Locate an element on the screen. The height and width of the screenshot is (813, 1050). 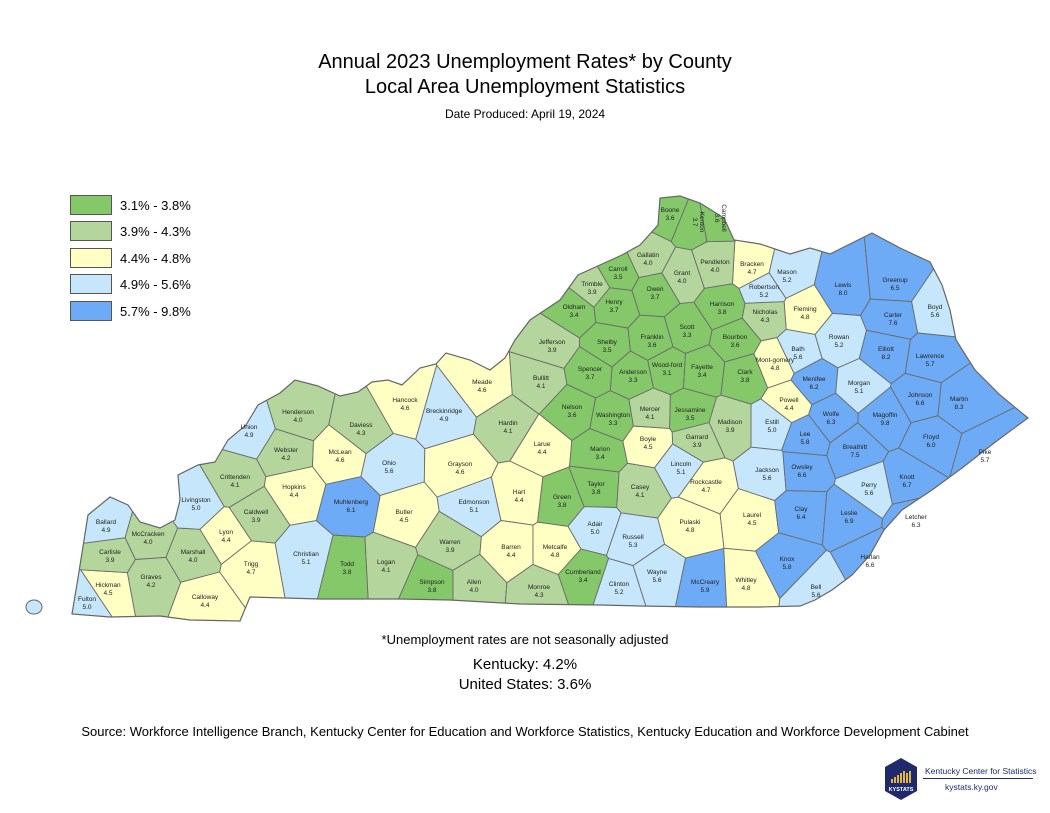
county-rate: 5.0 is located at coordinates (771, 430).